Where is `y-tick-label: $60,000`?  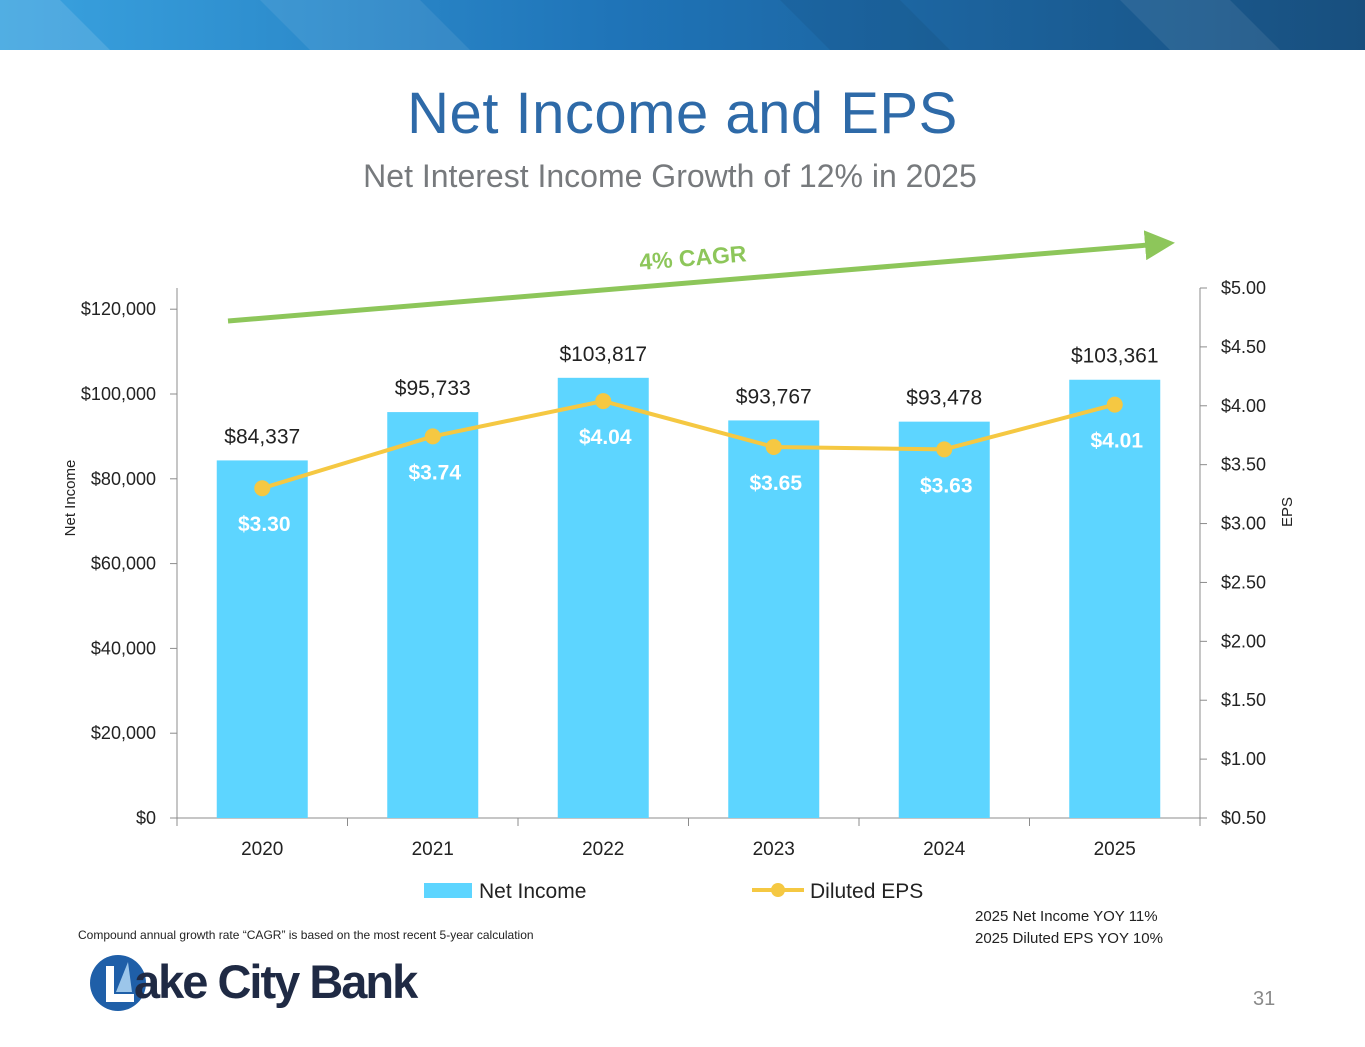
y-tick-label: $60,000 is located at coordinates (123, 564).